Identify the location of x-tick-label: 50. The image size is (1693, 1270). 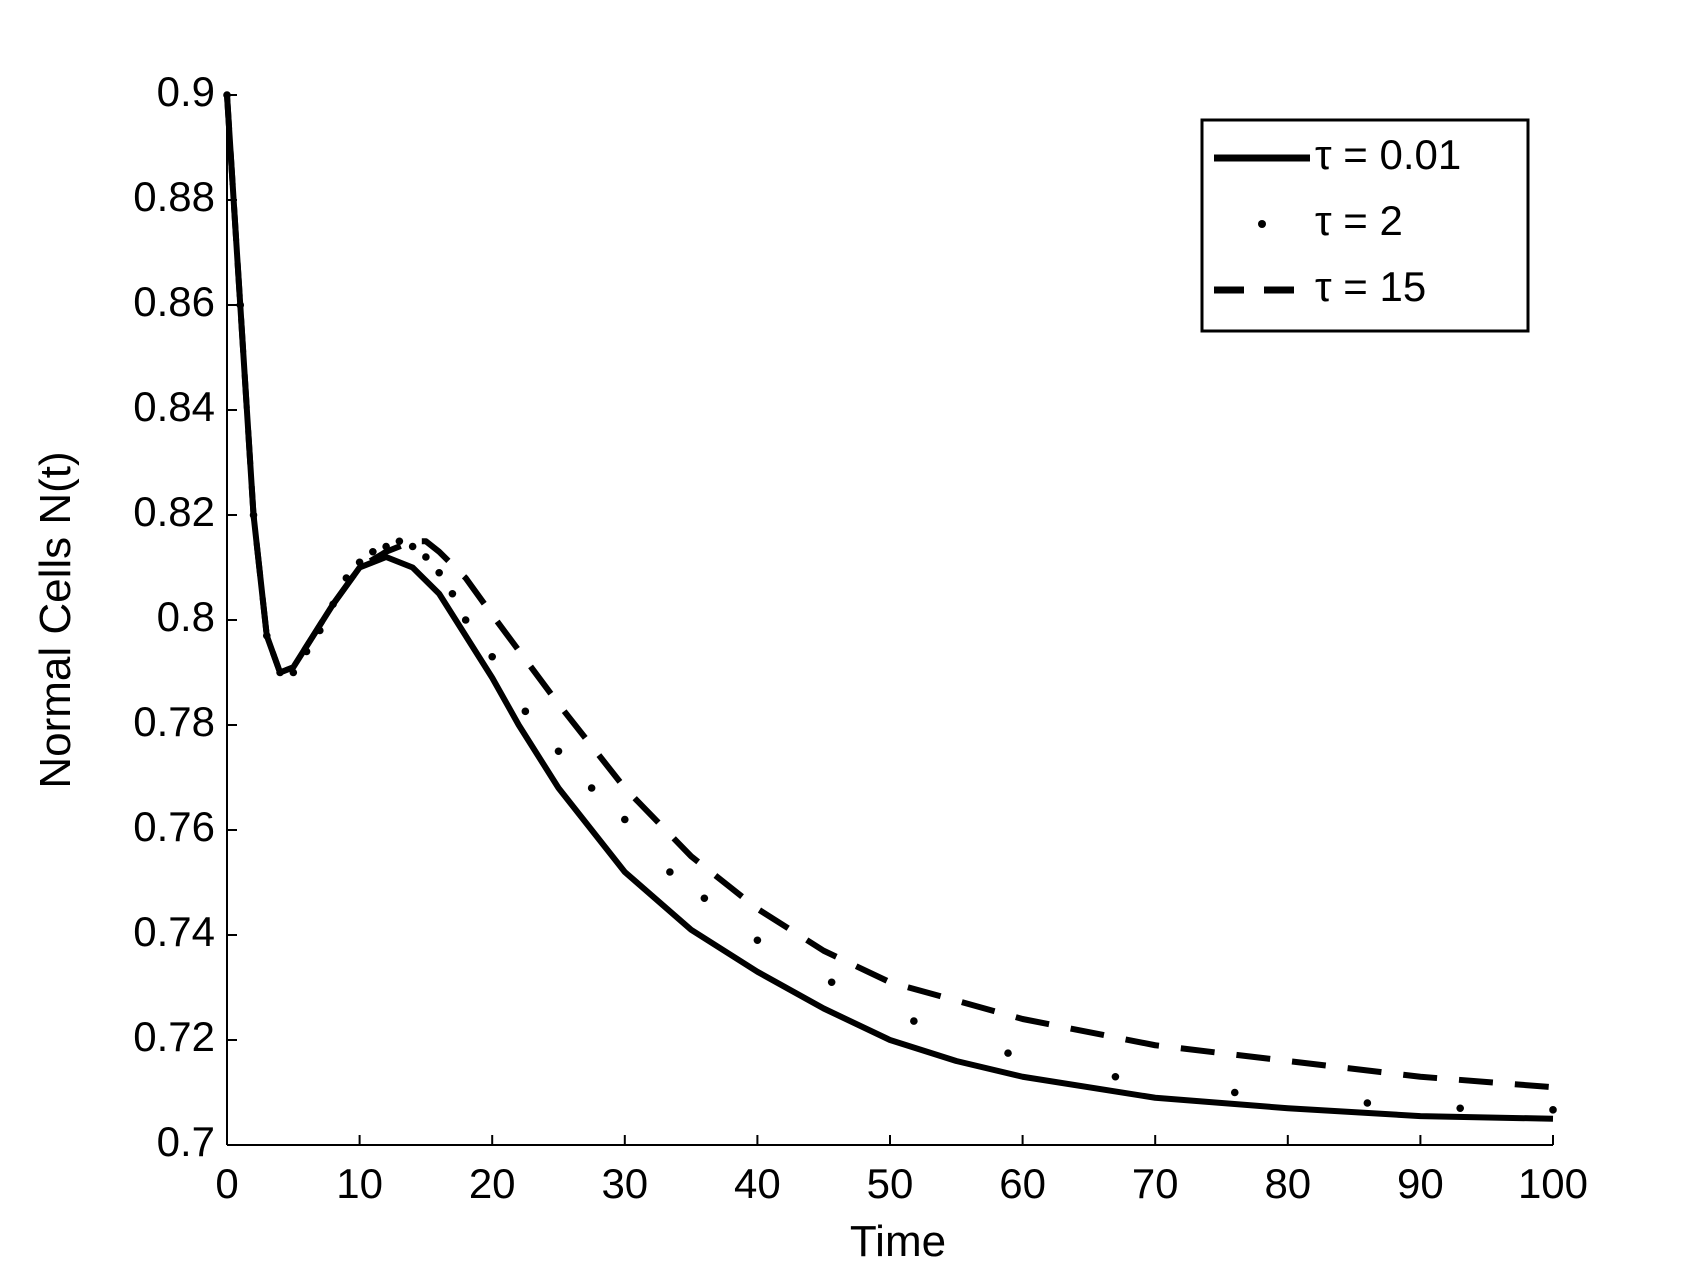
(890, 1183).